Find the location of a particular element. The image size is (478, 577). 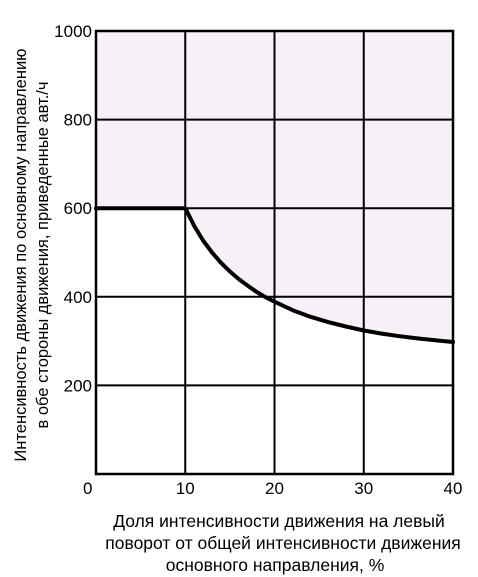

x-tick-label: 20 is located at coordinates (274, 488).